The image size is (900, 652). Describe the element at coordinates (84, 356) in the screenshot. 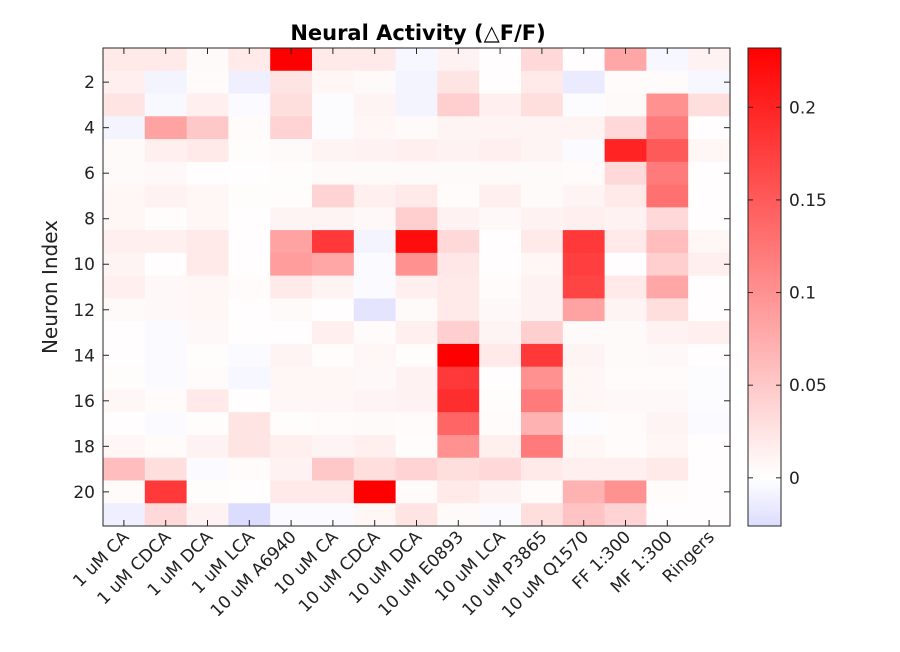

I see `y-tick-label: 14` at that location.